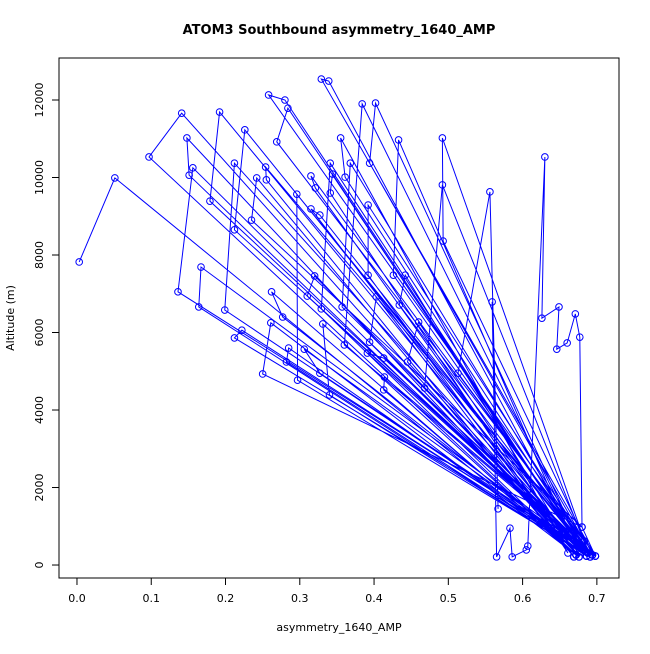 The image size is (650, 654). Describe the element at coordinates (339, 627) in the screenshot. I see `x-axis-label: asymmetry_1640_AMP` at that location.